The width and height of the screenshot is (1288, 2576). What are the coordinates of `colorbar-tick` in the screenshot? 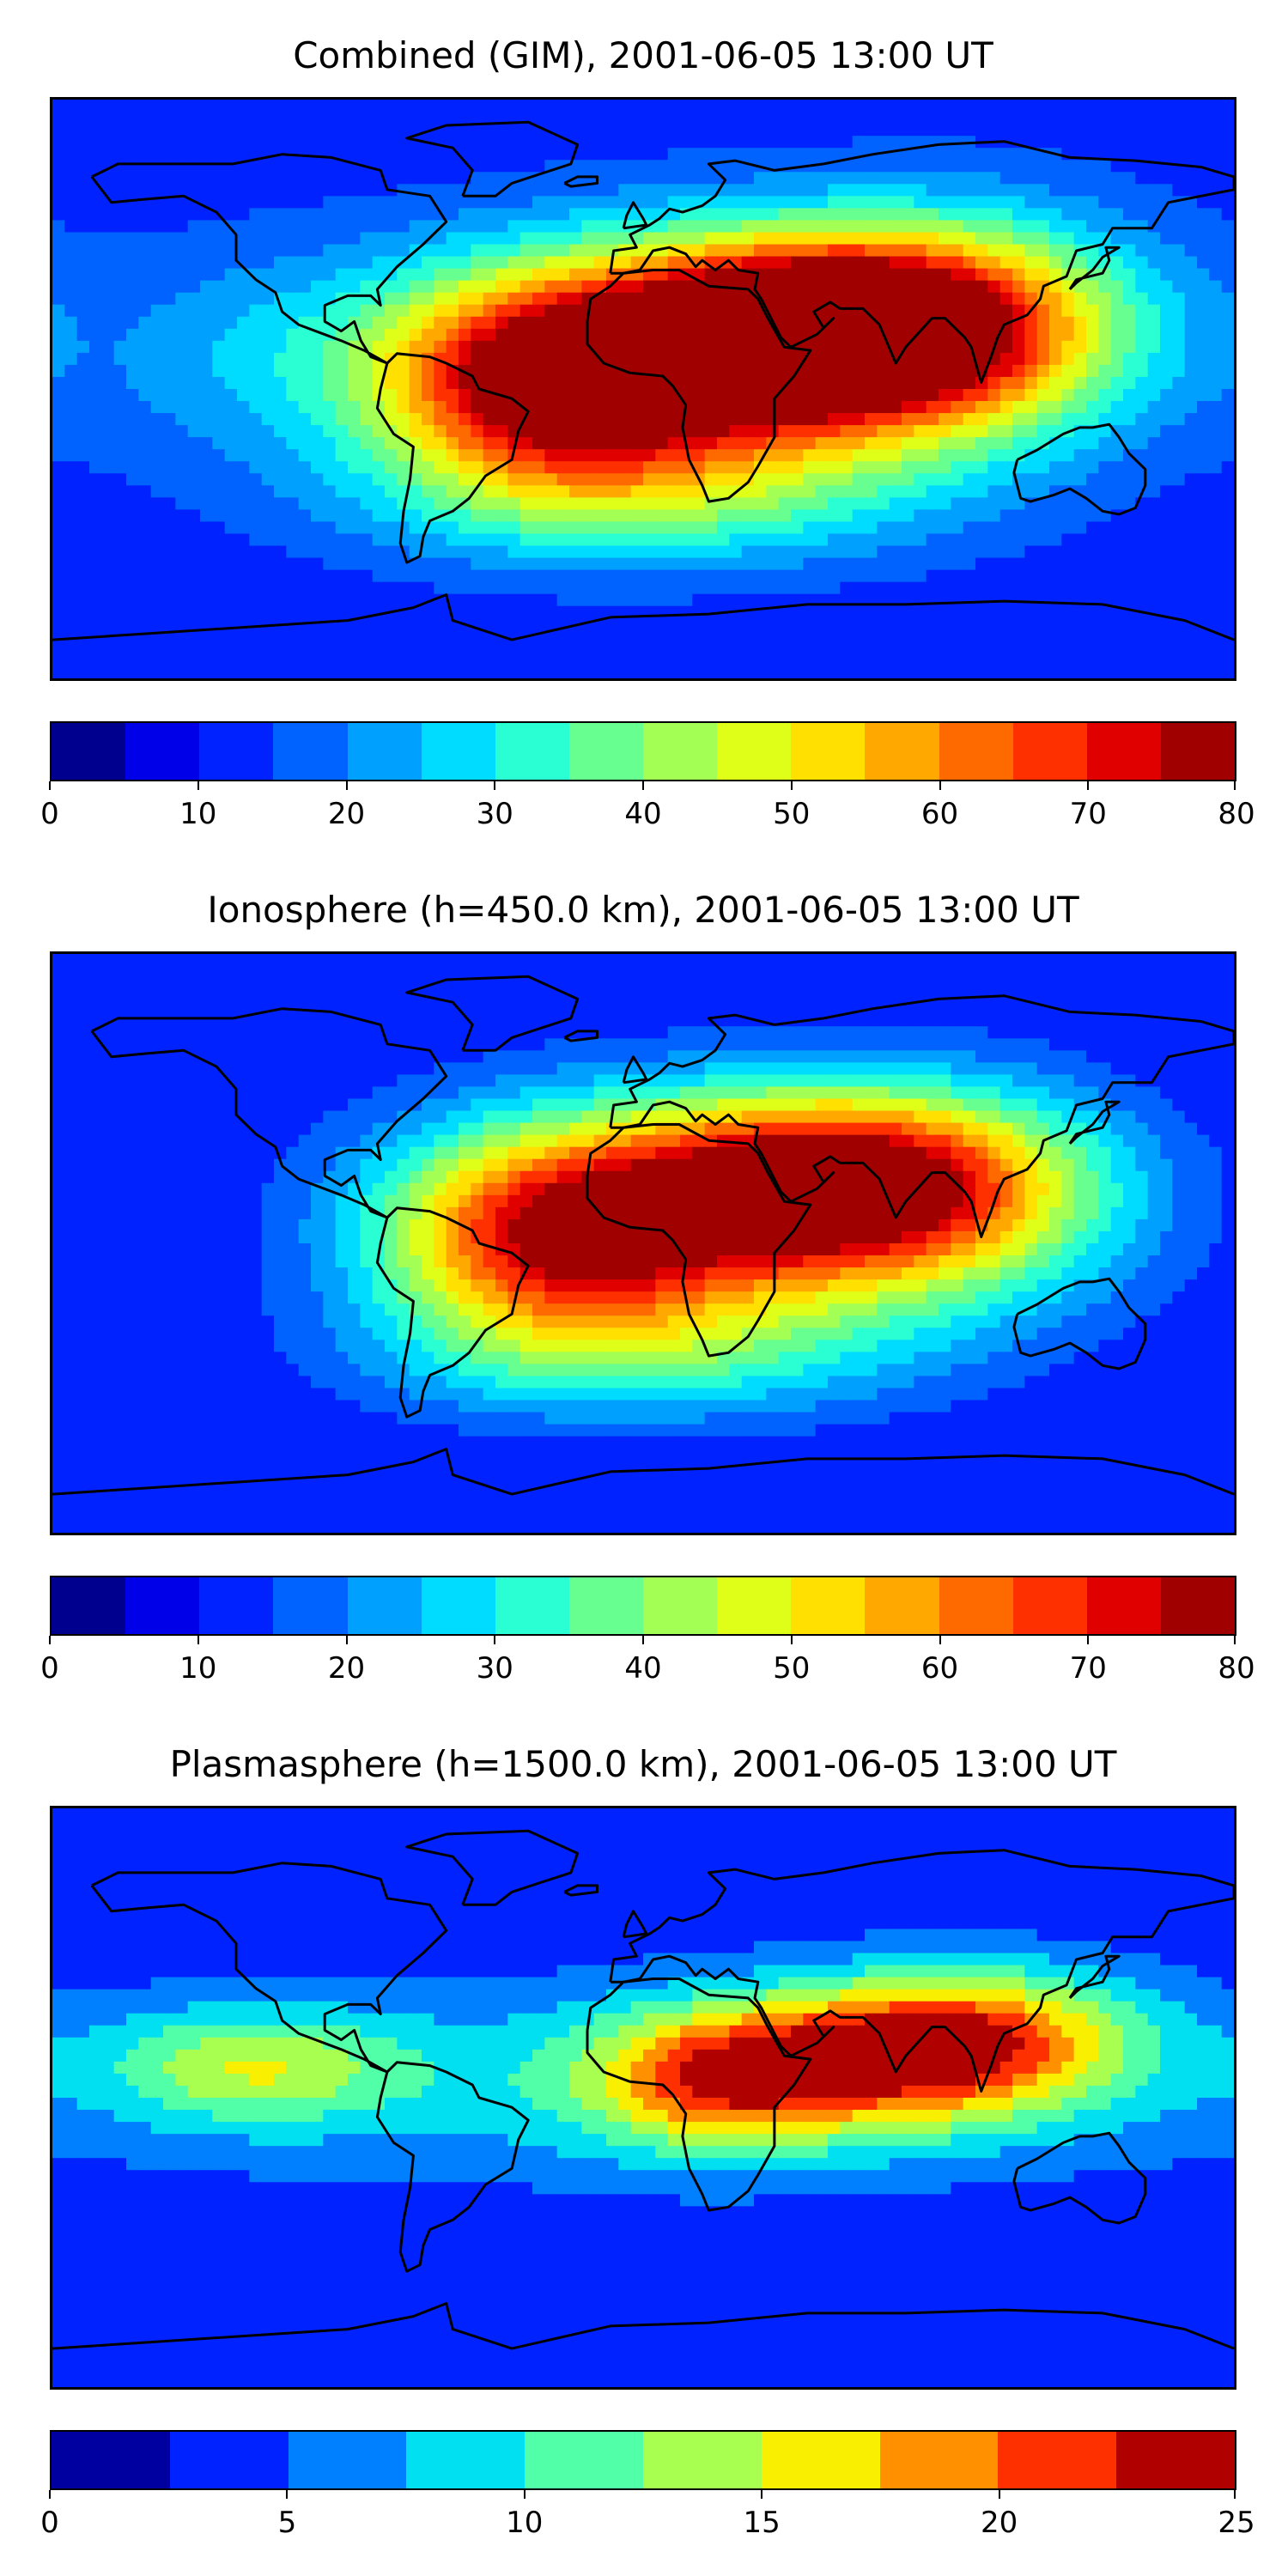 It's located at (198, 786).